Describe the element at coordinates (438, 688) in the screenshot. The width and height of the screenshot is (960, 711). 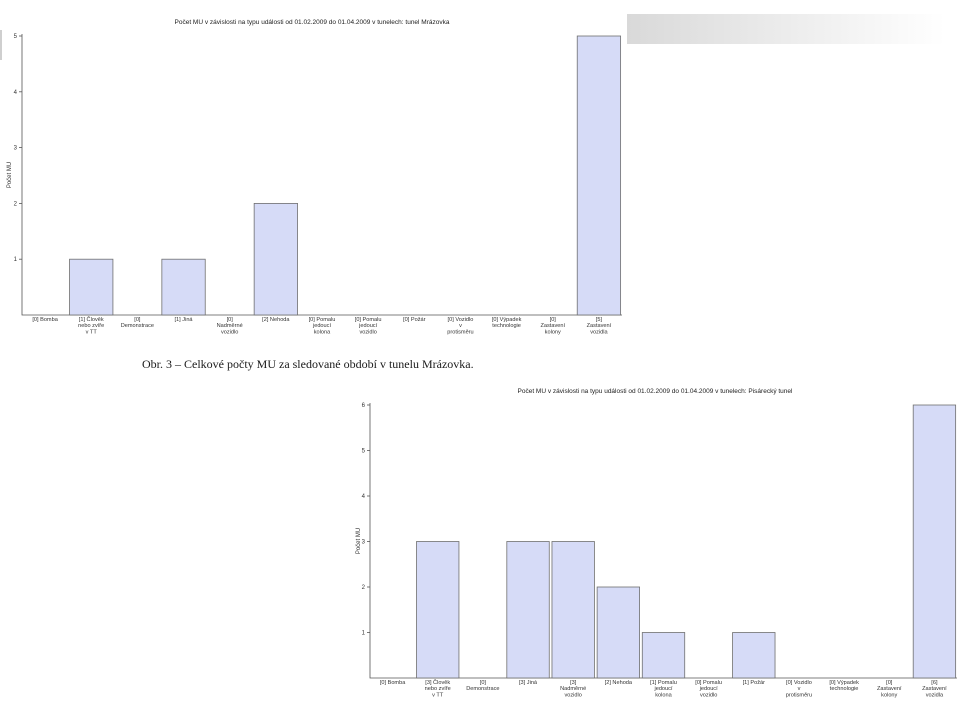
I see `category-label: [3] Člověk nebo zvíře v TT` at that location.